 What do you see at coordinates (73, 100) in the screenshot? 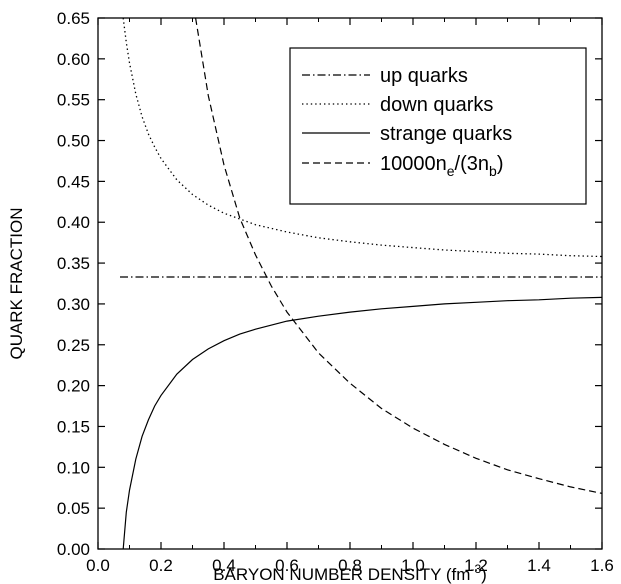
I see `y-tick-label: 0.55` at bounding box center [73, 100].